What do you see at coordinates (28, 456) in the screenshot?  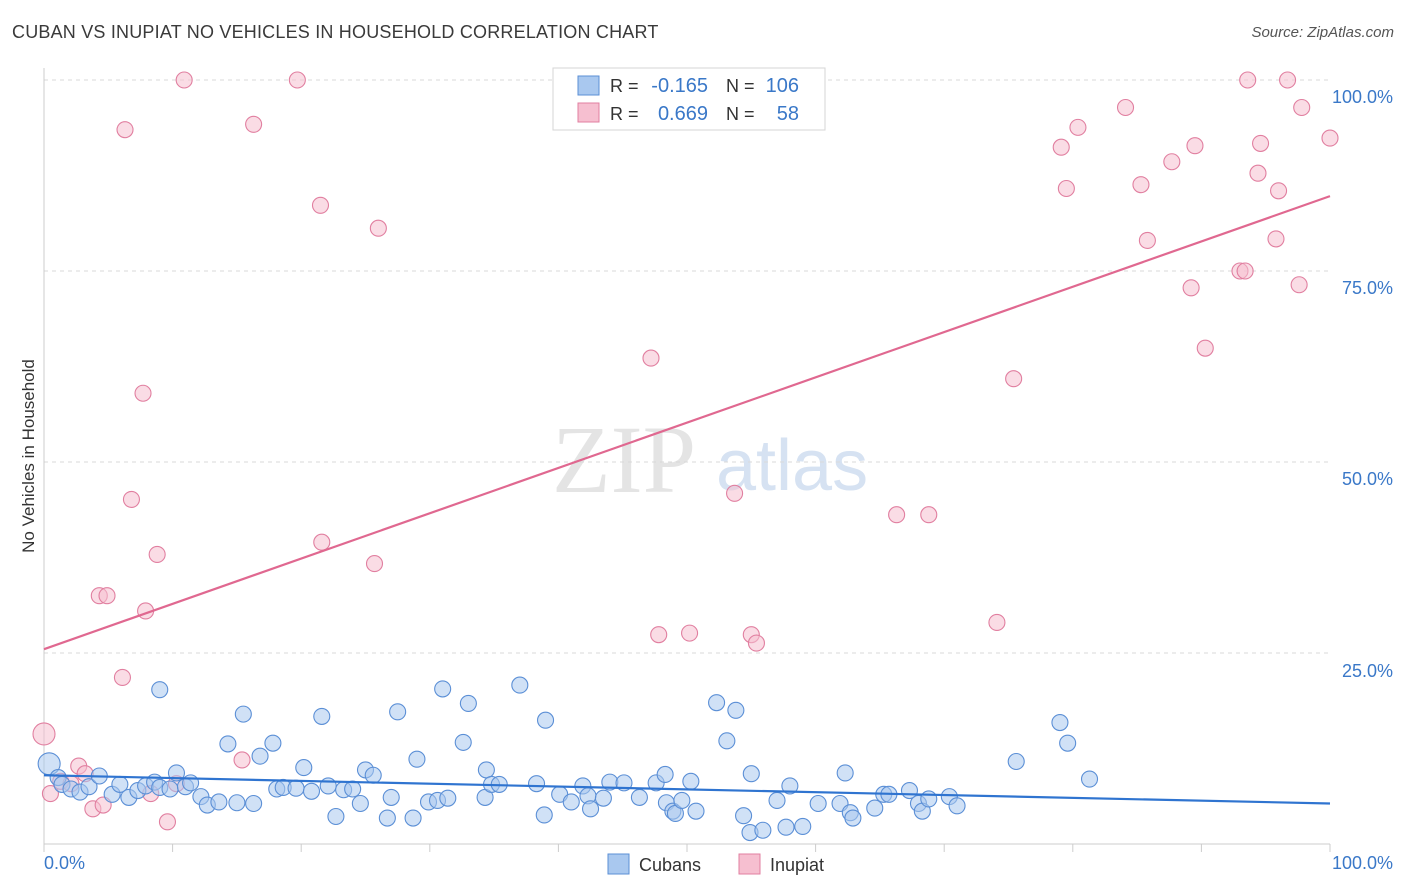 I see `y-axis-title: No Vehicles in Household` at bounding box center [28, 456].